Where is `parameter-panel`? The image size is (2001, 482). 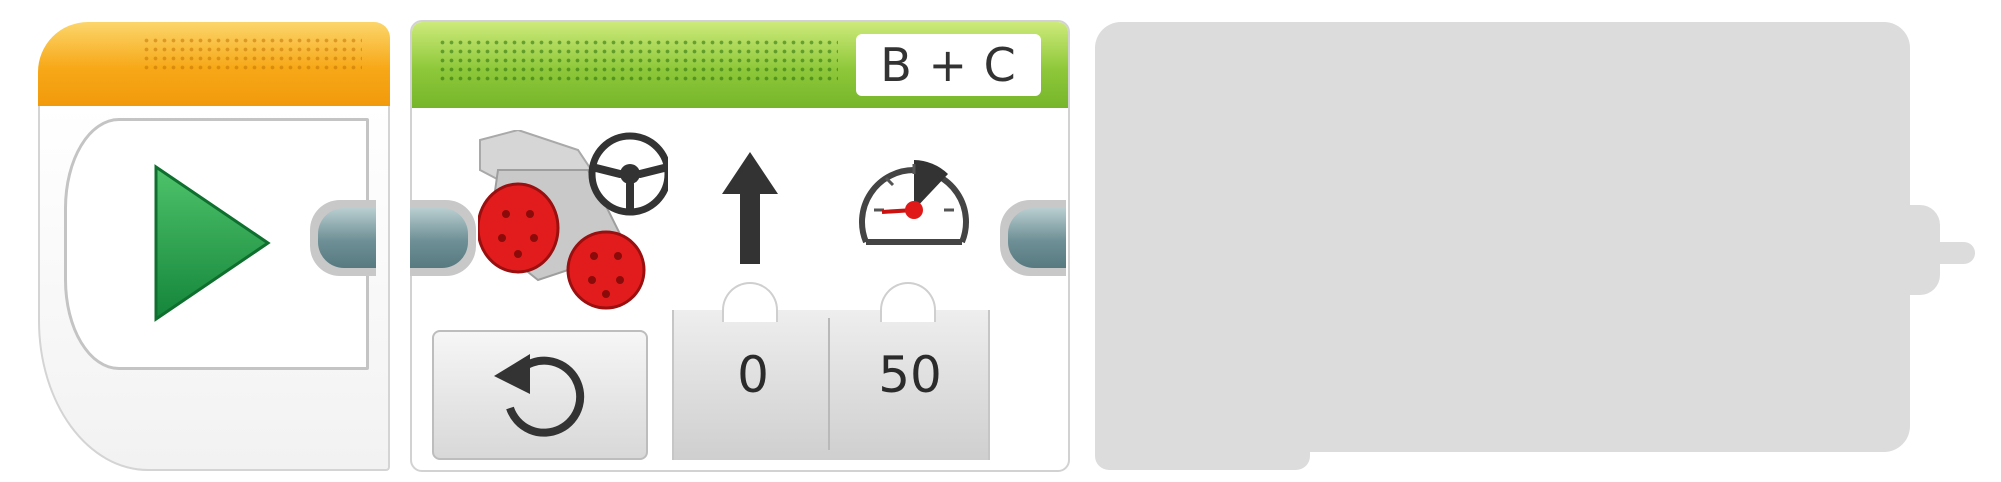 parameter-panel is located at coordinates (831, 385).